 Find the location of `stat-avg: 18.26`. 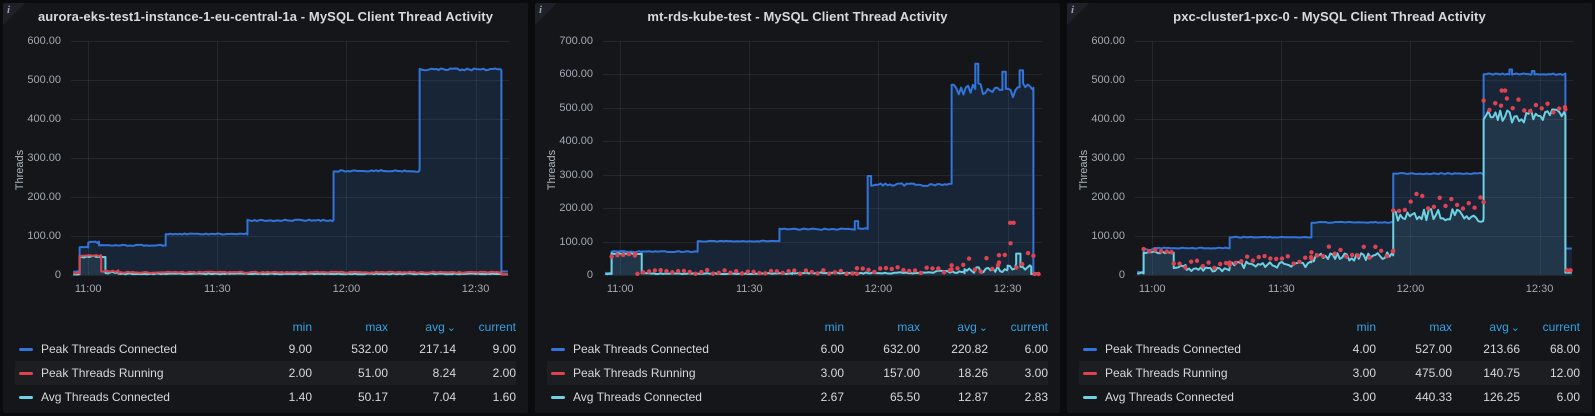

stat-avg: 18.26 is located at coordinates (972, 373).